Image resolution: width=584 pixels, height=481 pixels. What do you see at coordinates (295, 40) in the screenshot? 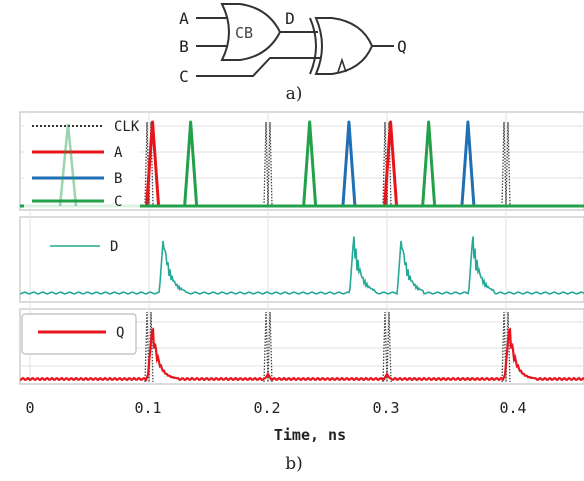
I see `circuit-diagram` at bounding box center [295, 40].